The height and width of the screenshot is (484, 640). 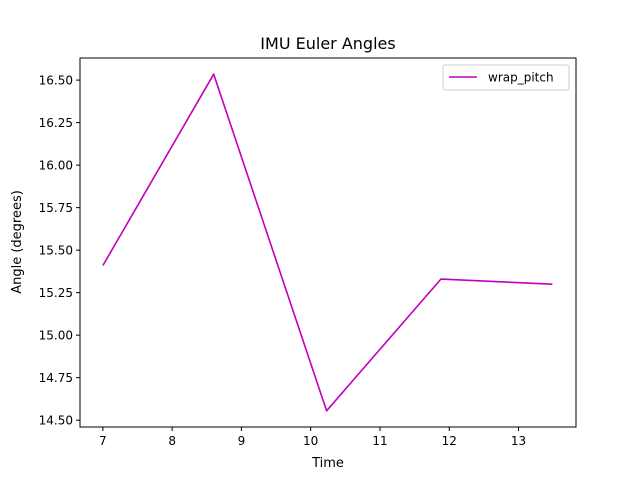 What do you see at coordinates (449, 441) in the screenshot?
I see `x-tick-label: 12` at bounding box center [449, 441].